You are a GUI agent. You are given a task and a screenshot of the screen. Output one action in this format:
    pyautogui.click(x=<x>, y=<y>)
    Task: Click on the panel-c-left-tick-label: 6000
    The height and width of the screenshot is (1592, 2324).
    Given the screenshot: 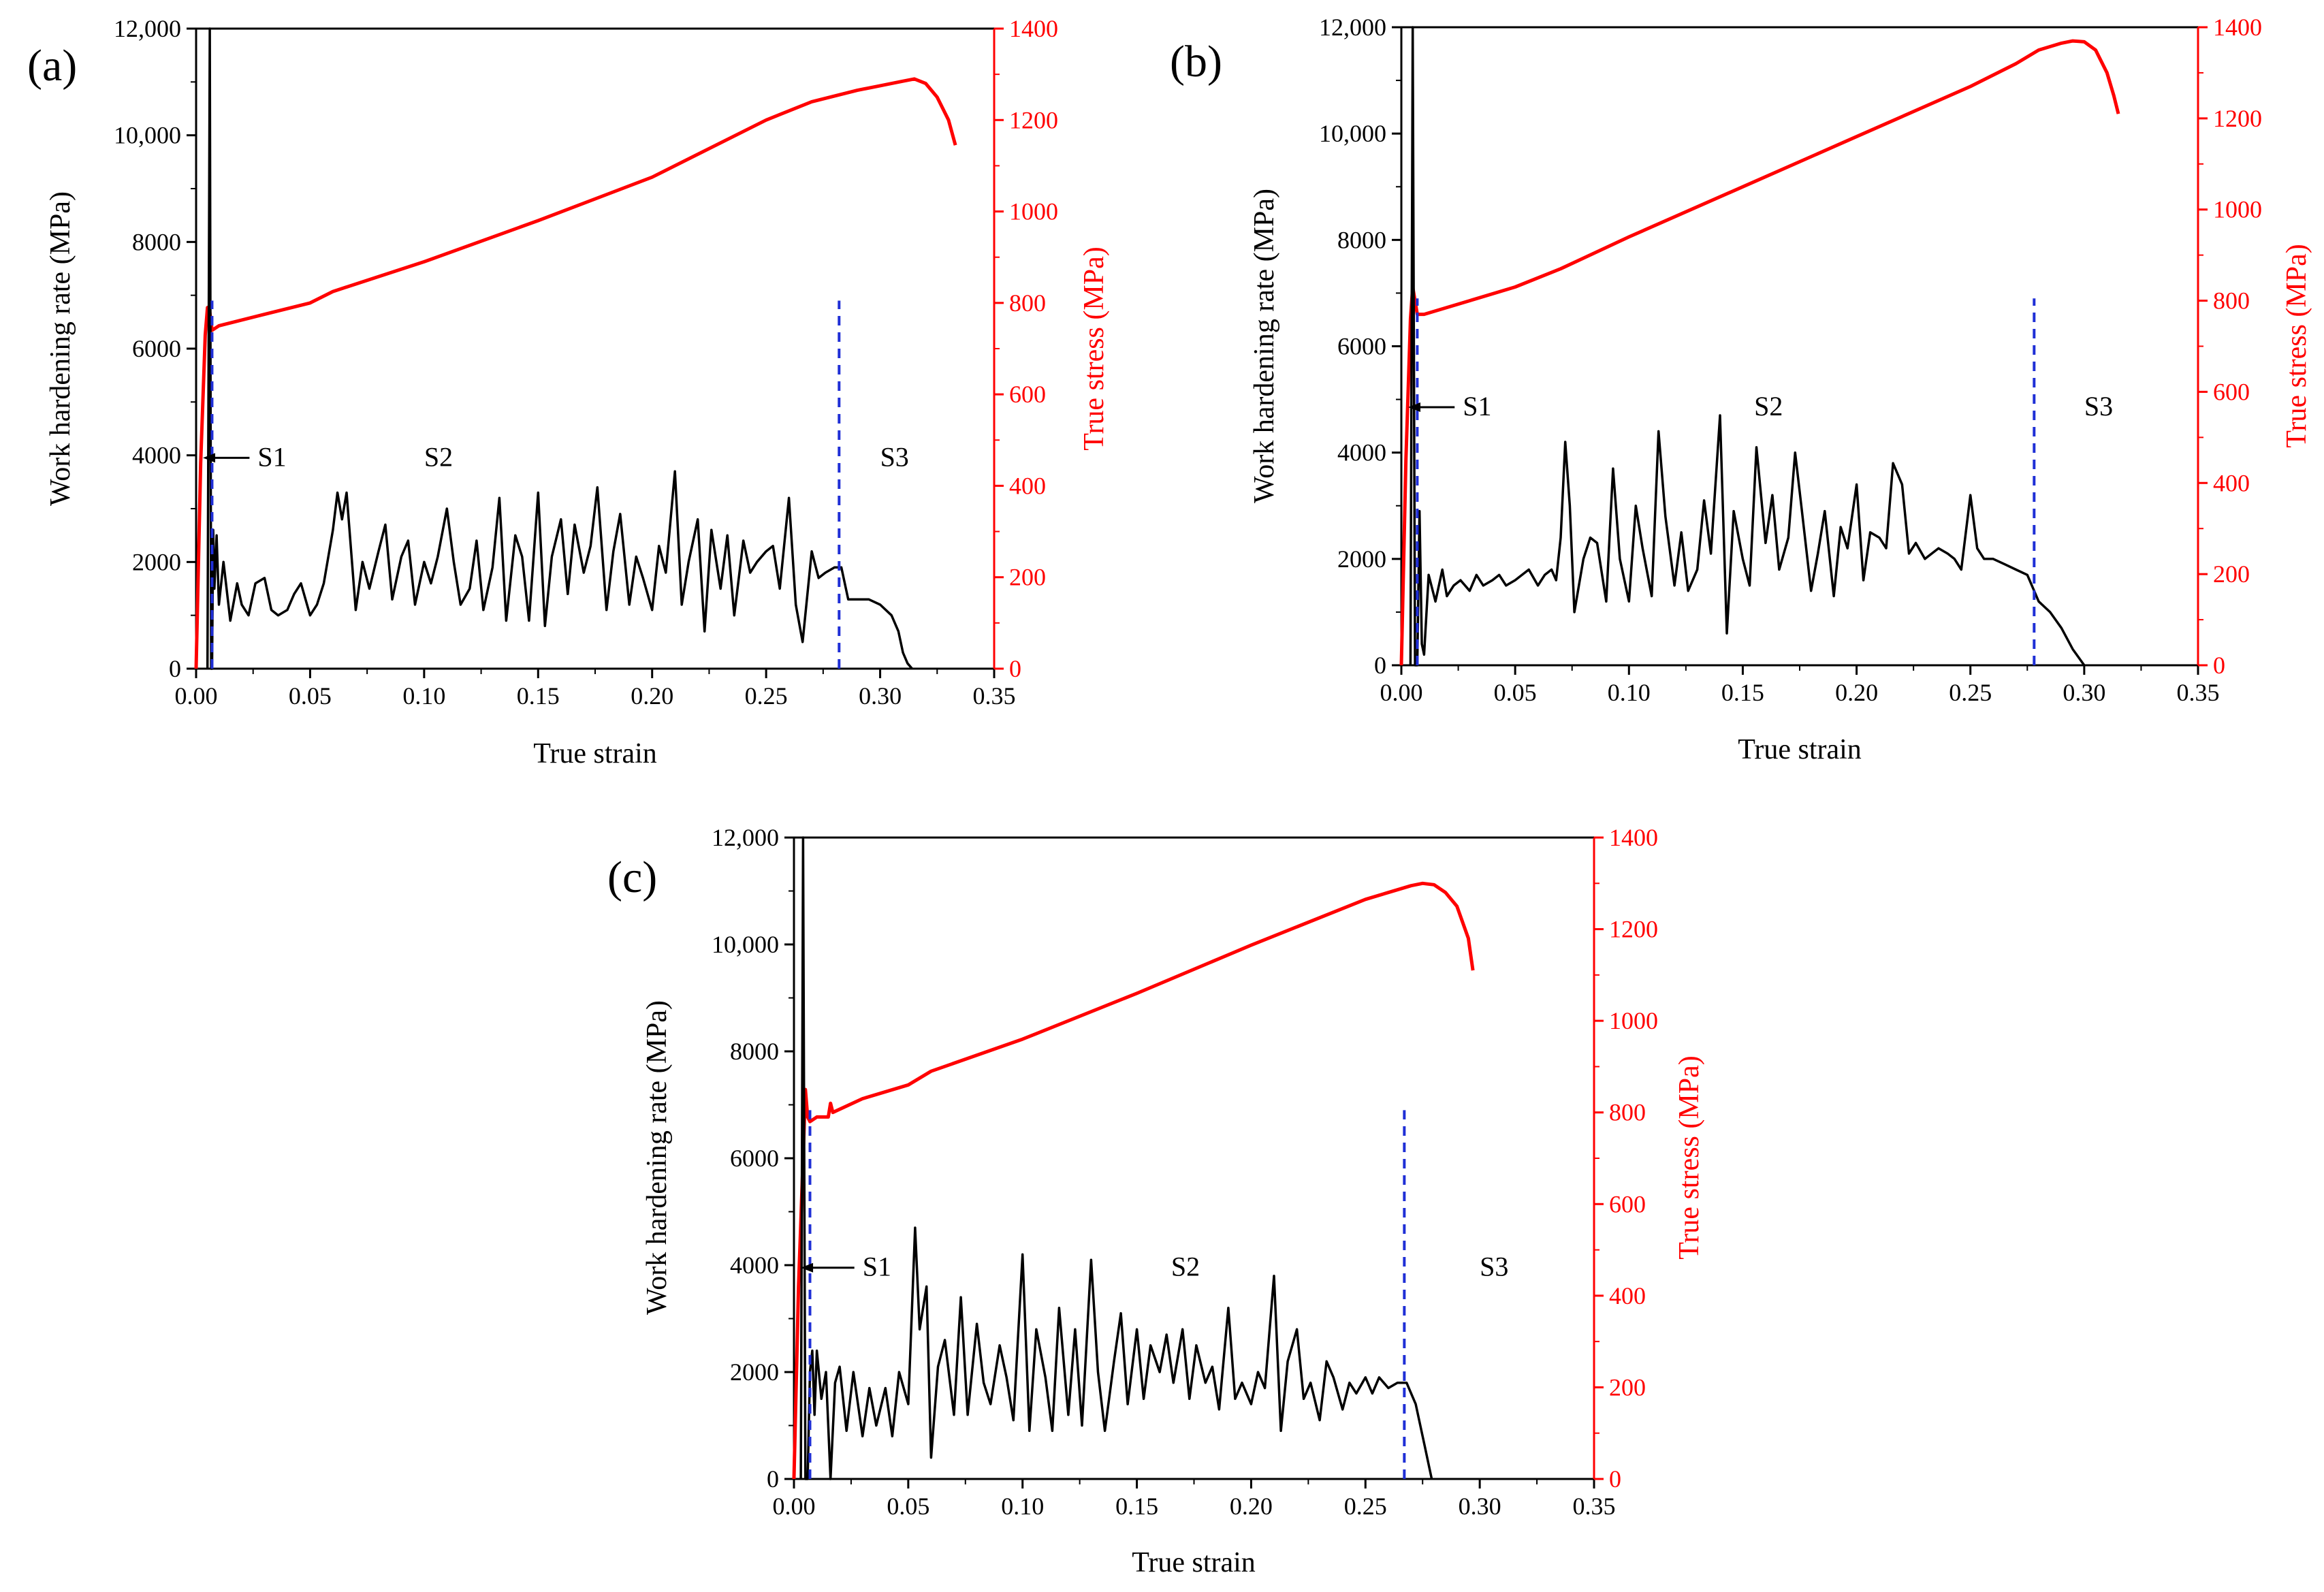 What is the action you would take?
    pyautogui.click(x=754, y=1158)
    